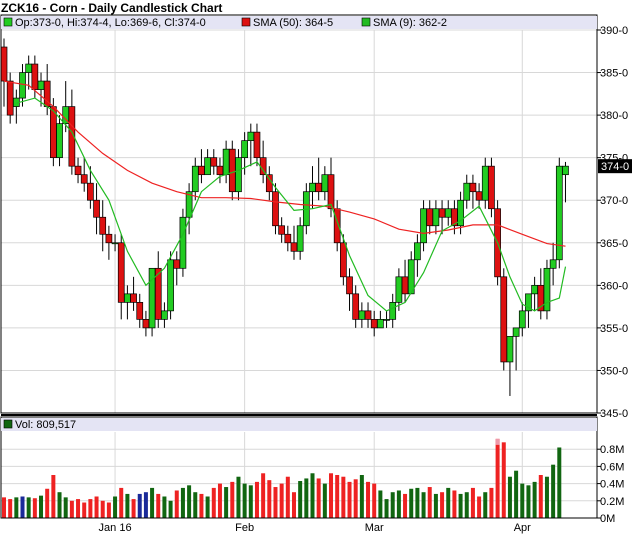 This screenshot has width=640, height=536. What do you see at coordinates (8, 424) in the screenshot?
I see `volume-legend-swatch` at bounding box center [8, 424].